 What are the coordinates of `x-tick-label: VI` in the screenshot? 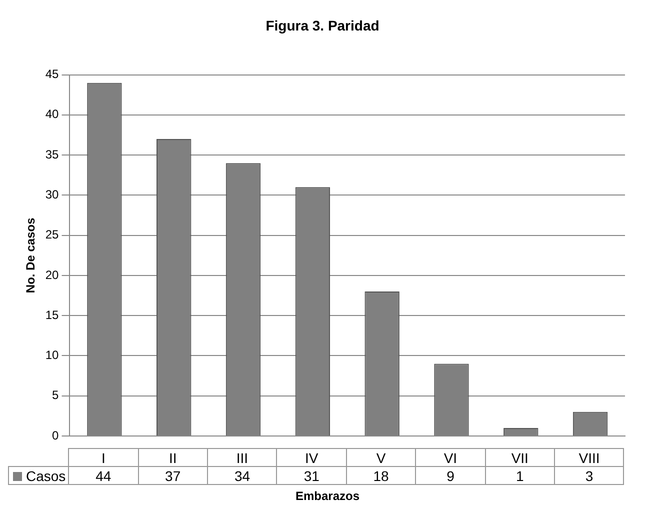 It's located at (451, 457).